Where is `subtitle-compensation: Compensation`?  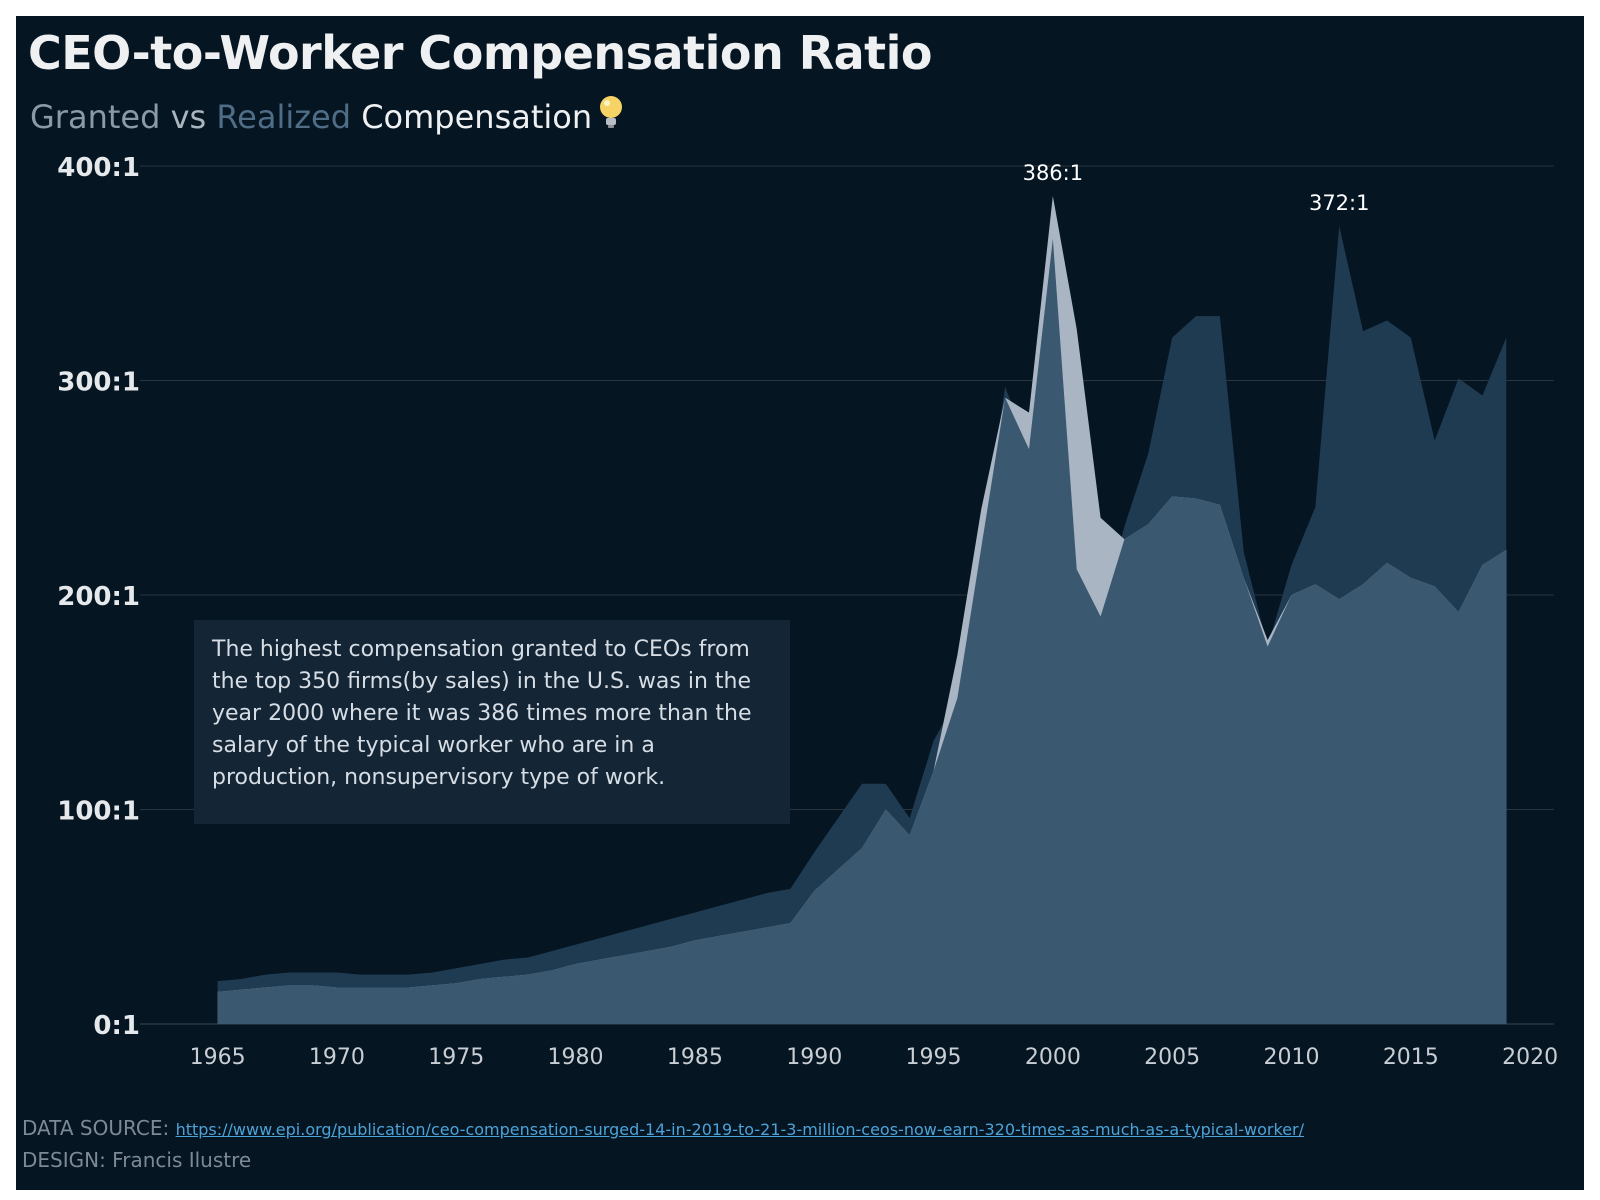
subtitle-compensation: Compensation is located at coordinates (472, 117).